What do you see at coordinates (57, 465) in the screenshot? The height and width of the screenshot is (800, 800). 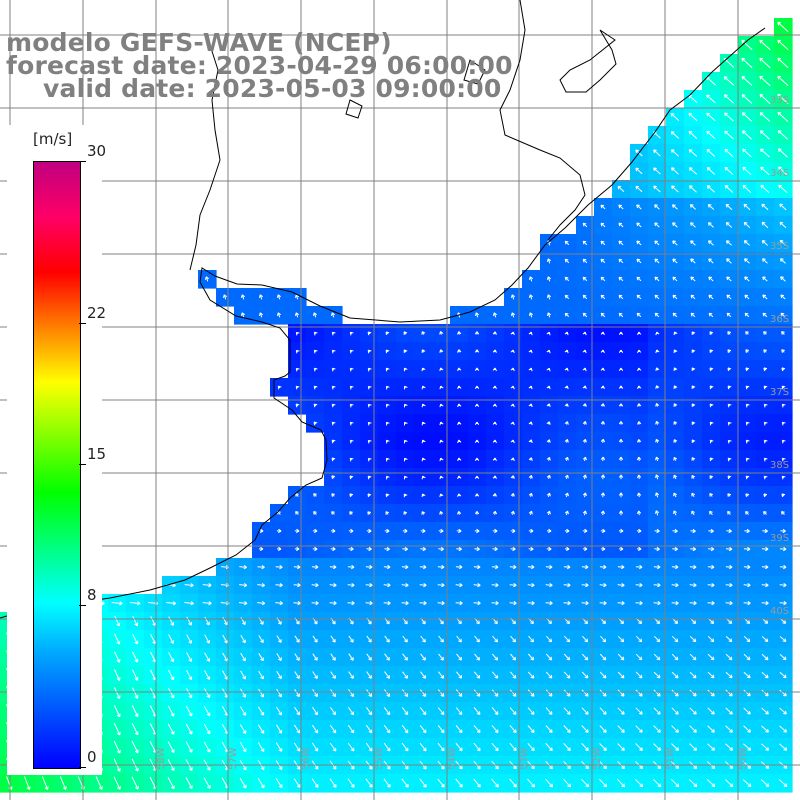 I see `colorbar-gradient` at bounding box center [57, 465].